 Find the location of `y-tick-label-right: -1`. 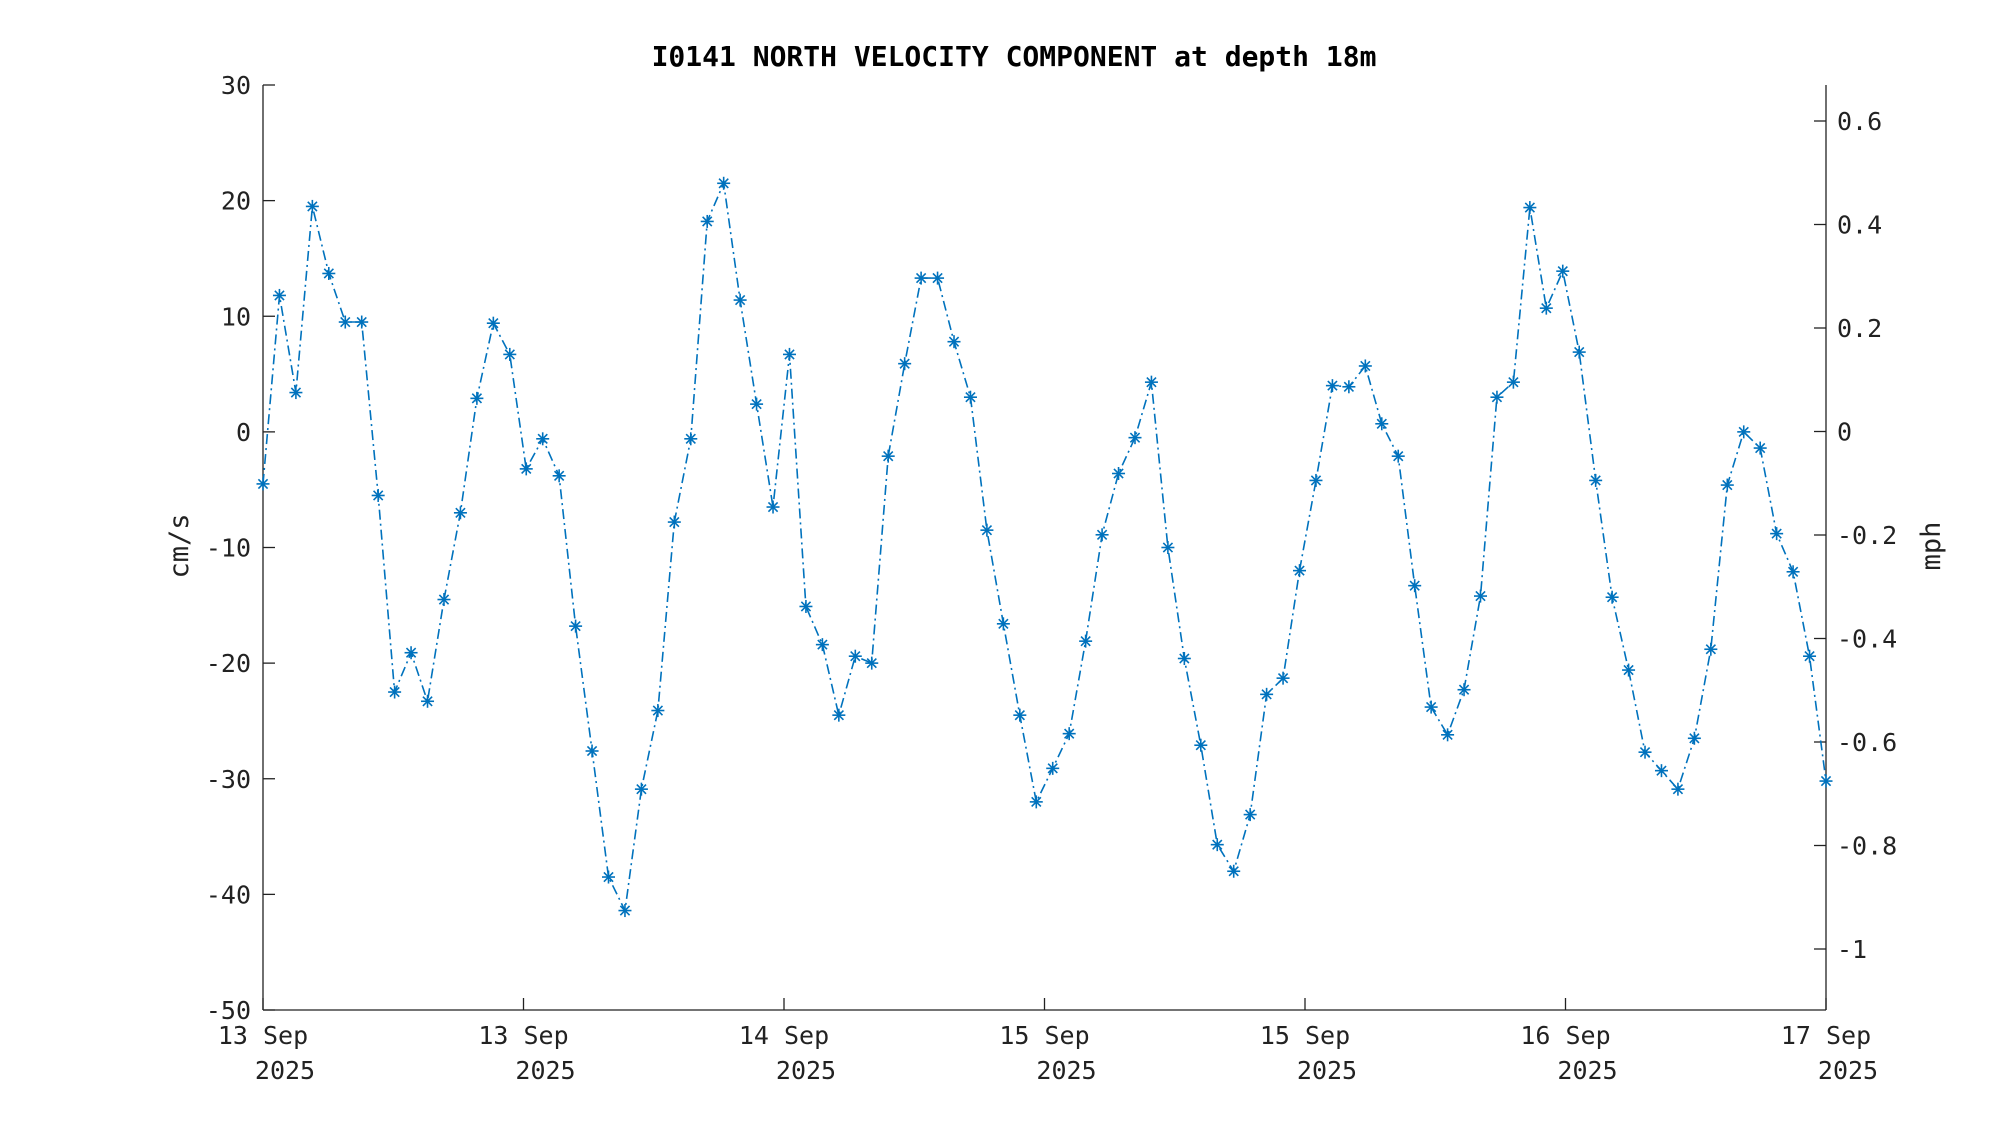

y-tick-label-right: -1 is located at coordinates (1852, 949).